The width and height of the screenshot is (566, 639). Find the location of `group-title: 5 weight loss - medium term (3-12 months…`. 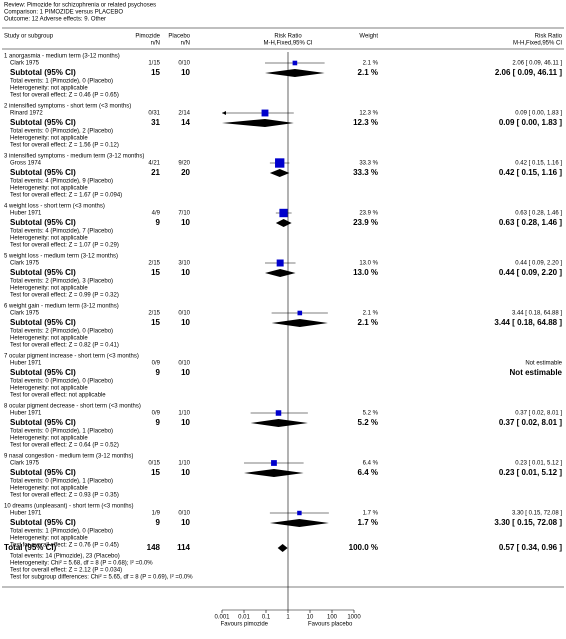

group-title: 5 weight loss - medium term (3-12 months… is located at coordinates (61, 257).